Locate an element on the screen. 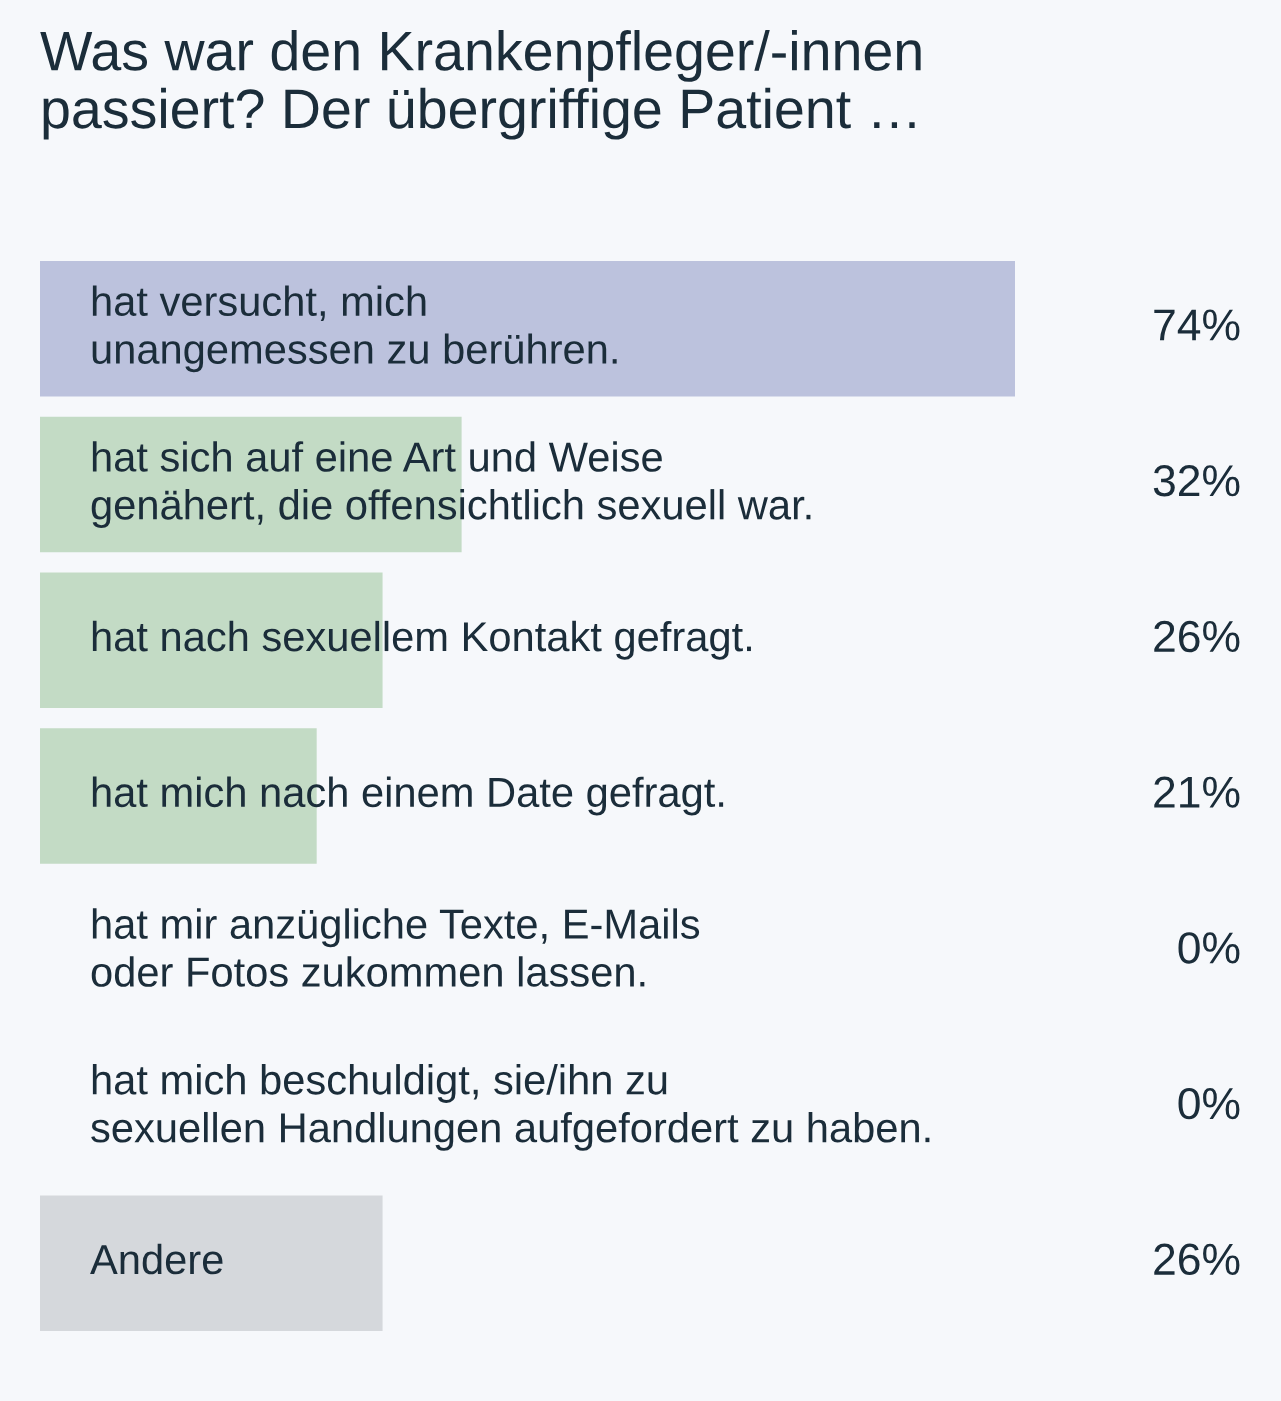 Image resolution: width=1281 pixels, height=1401 pixels. y-tick-label: hat versucht, mich unangemessen zu berühren. is located at coordinates (354, 329).